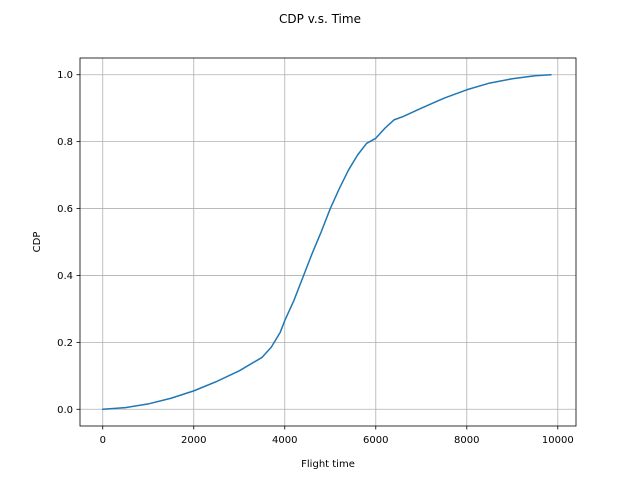 This screenshot has height=480, width=640. I want to click on x-tick-label: 2000, so click(193, 440).